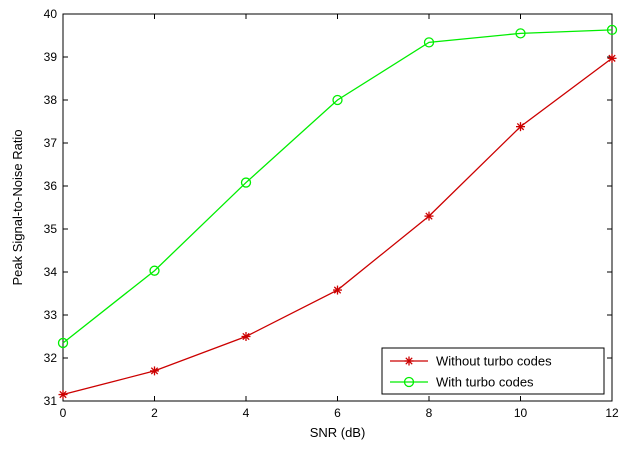 This screenshot has height=452, width=623. What do you see at coordinates (494, 361) in the screenshot?
I see `legend-label: Without turbo codes` at bounding box center [494, 361].